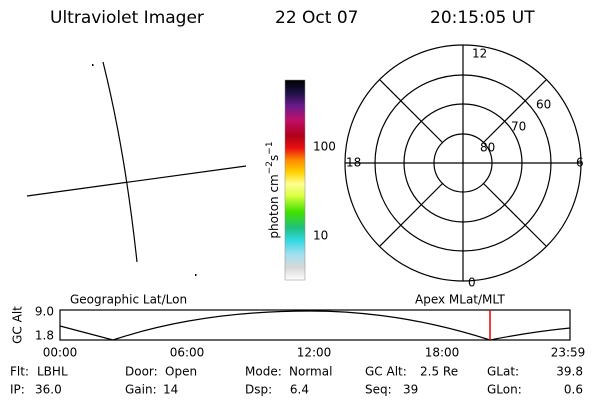 The height and width of the screenshot is (400, 600). I want to click on x-tick-label: 06:00, so click(187, 353).